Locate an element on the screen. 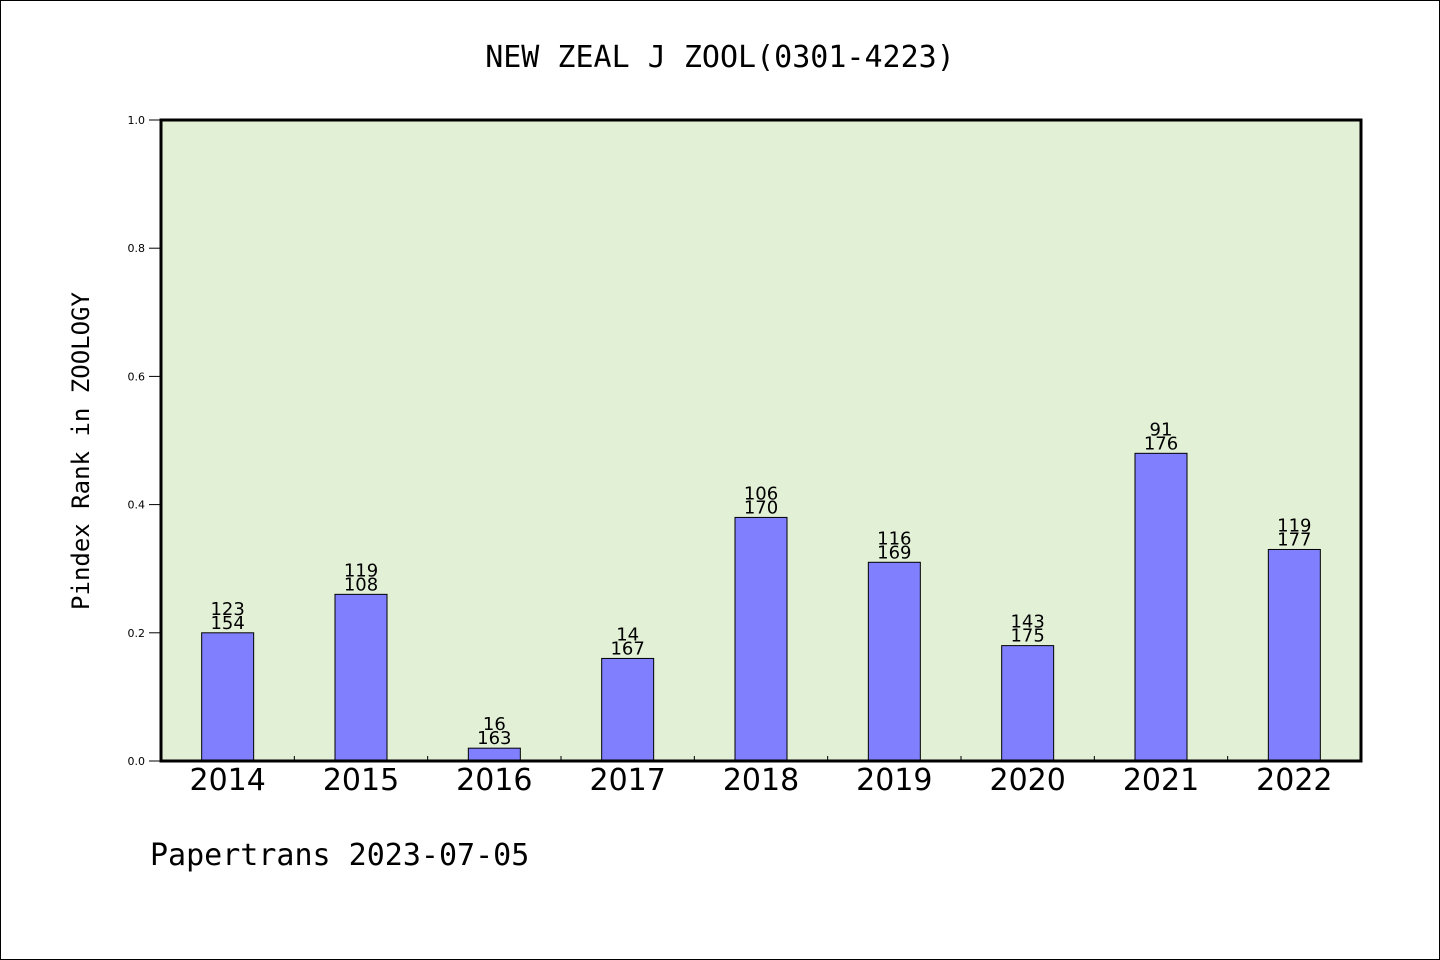 This screenshot has width=1440, height=960. bar-label-top: 123 is located at coordinates (227, 609).